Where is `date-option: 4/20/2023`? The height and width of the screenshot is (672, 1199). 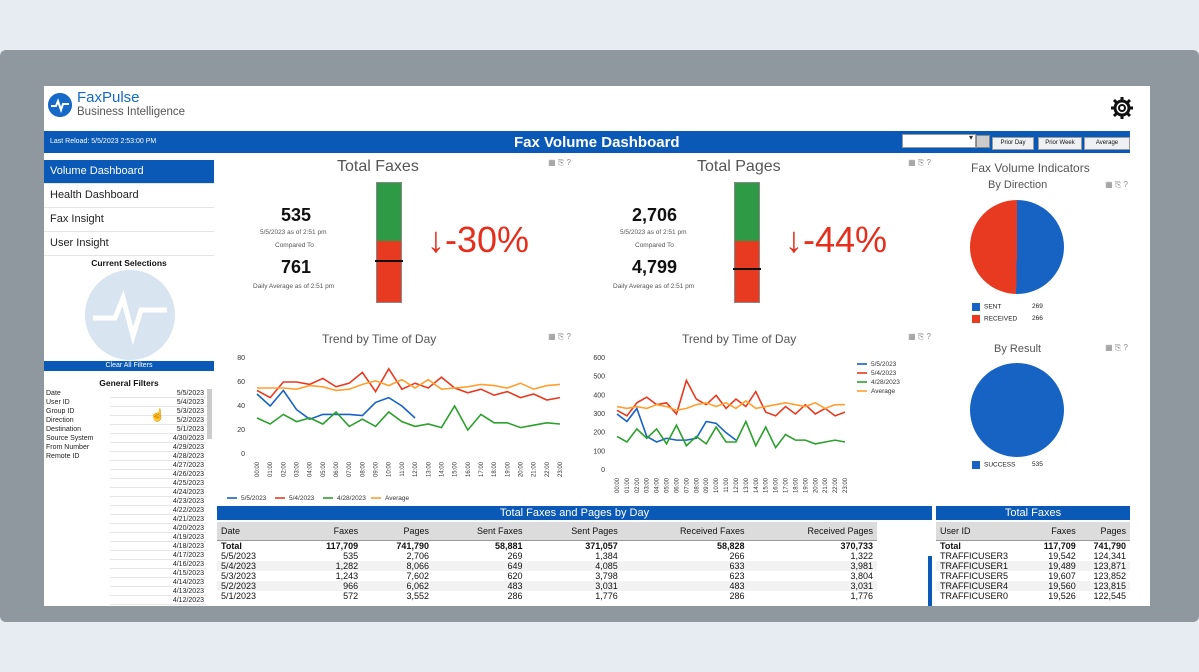 date-option: 4/20/2023 is located at coordinates (158, 528).